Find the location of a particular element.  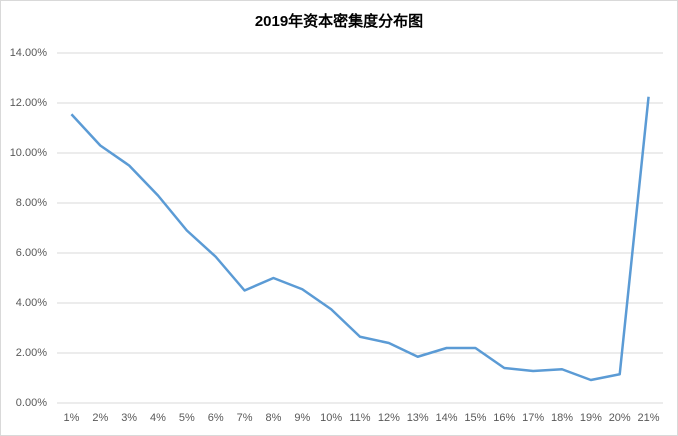

x-tick-label: 3% is located at coordinates (129, 418).